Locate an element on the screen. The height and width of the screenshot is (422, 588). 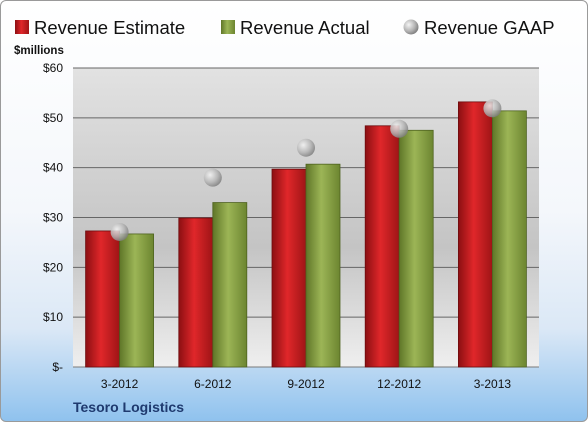
company-name: Tesoro Logistics is located at coordinates (128, 407).